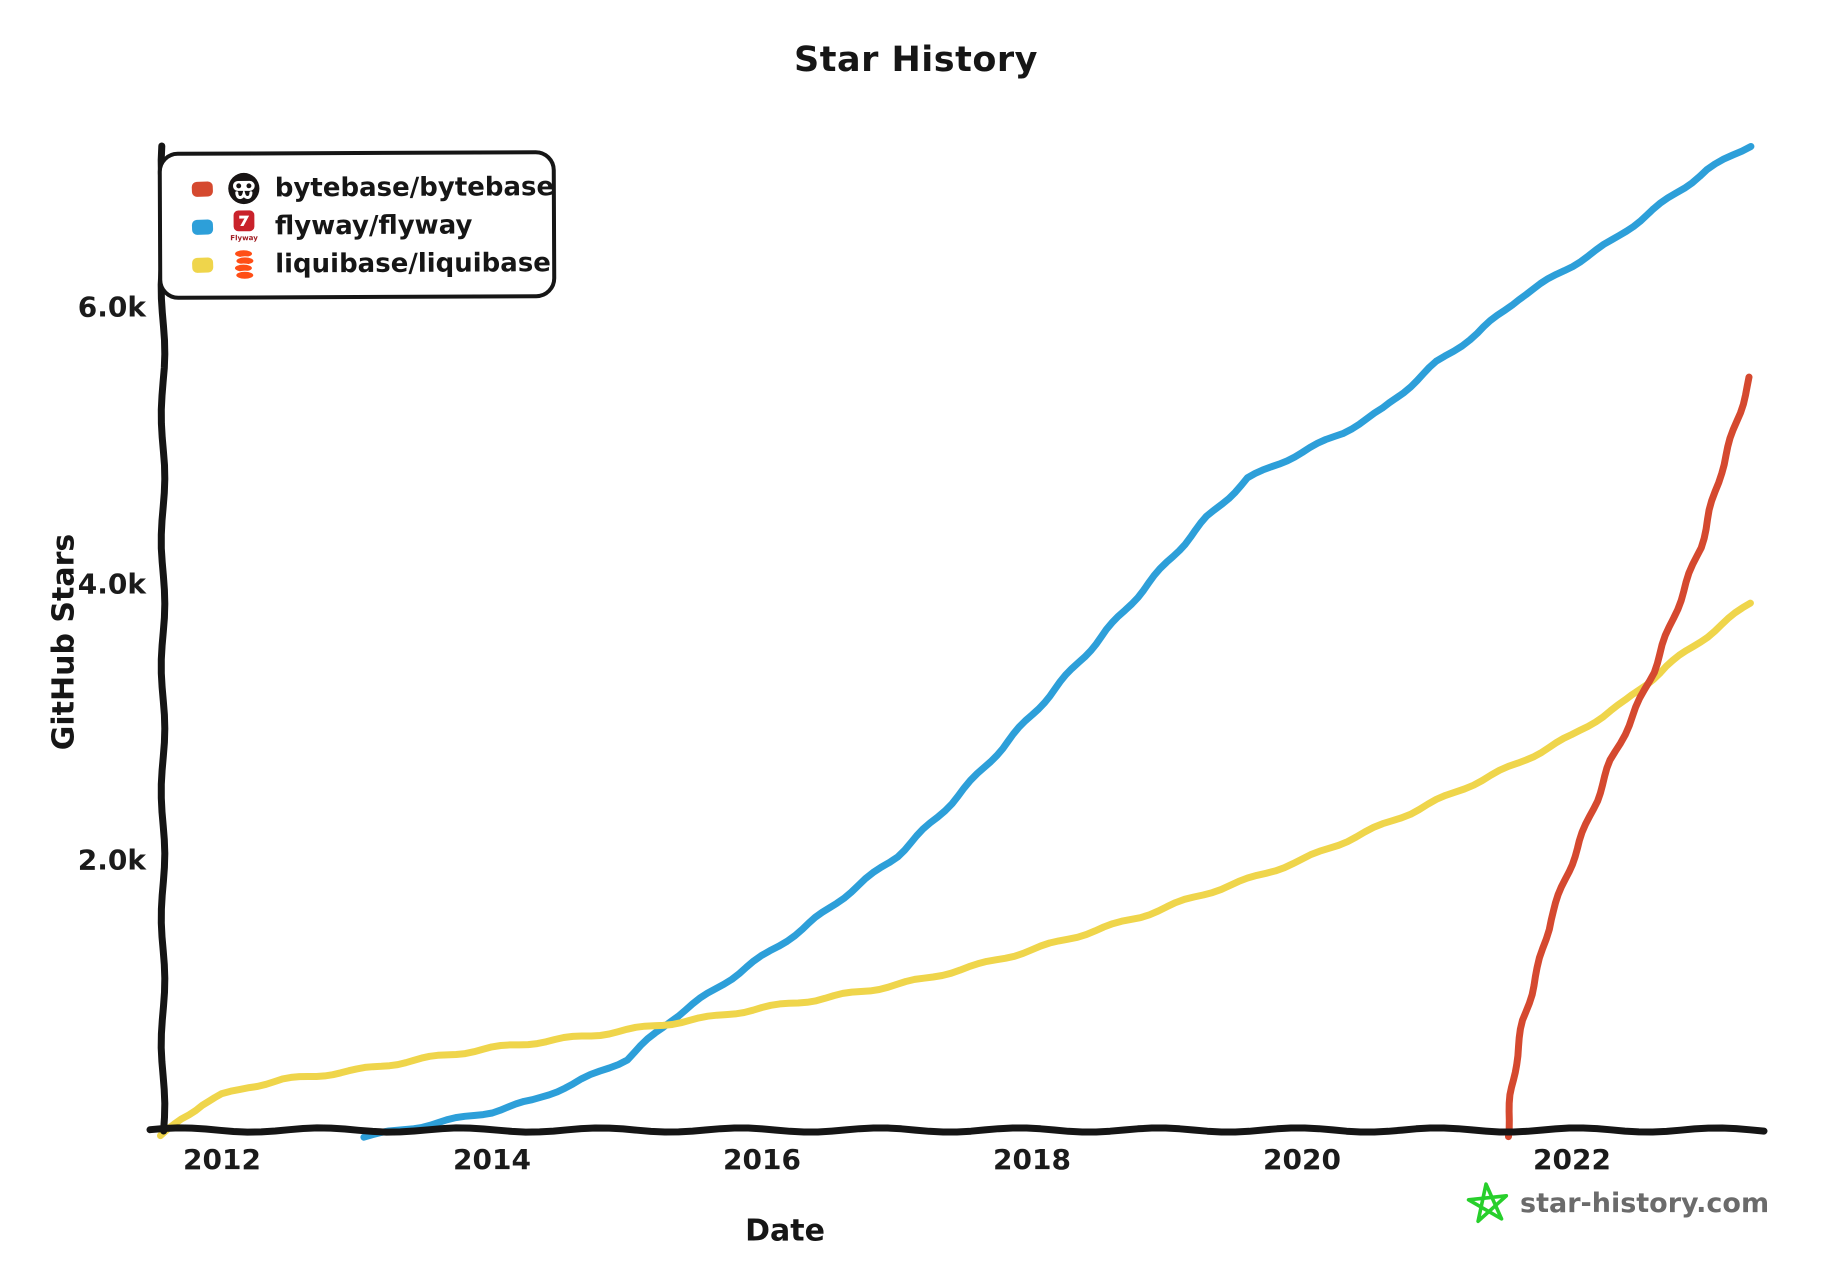 Image resolution: width=1832 pixels, height=1276 pixels. What do you see at coordinates (202, 226) in the screenshot?
I see `flyway-color-swatch` at bounding box center [202, 226].